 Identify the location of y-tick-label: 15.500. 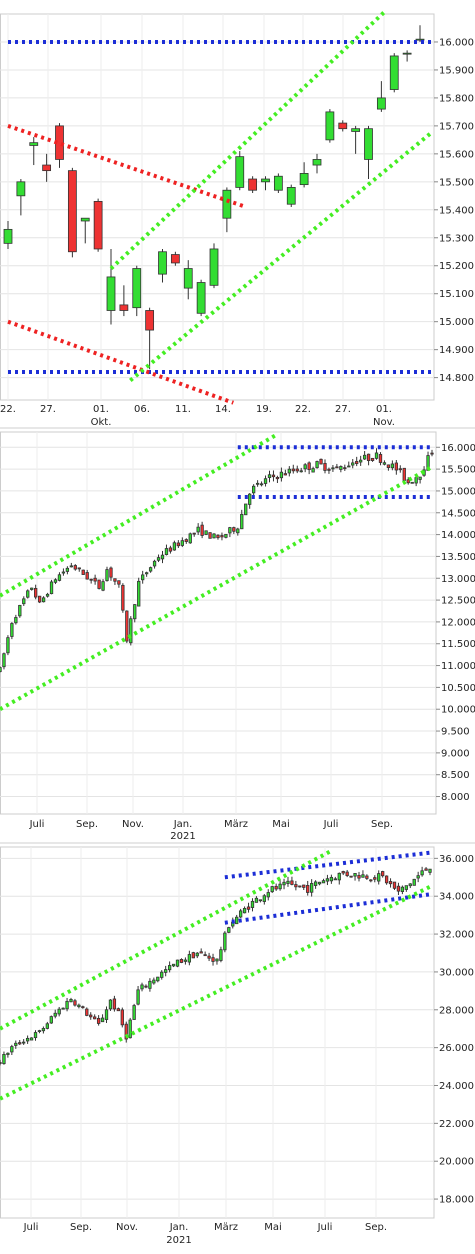
(456, 182).